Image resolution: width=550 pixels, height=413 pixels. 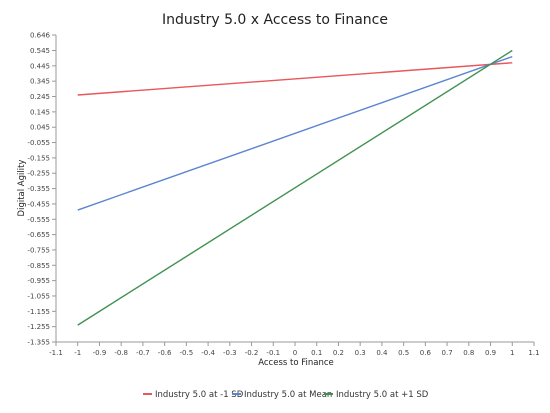 I want to click on x-tick-label: 0.8, so click(x=468, y=353).